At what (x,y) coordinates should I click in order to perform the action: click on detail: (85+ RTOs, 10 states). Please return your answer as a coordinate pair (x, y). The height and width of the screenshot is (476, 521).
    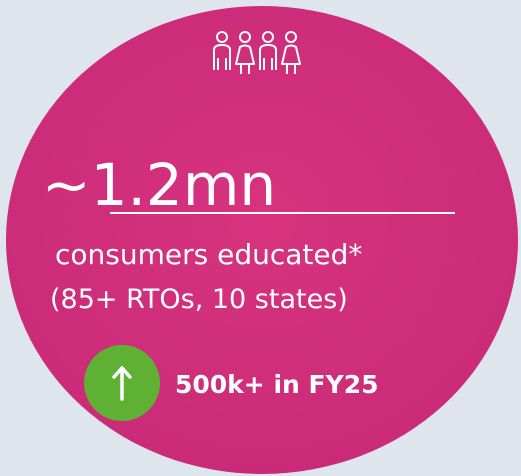
    Looking at the image, I should click on (199, 299).